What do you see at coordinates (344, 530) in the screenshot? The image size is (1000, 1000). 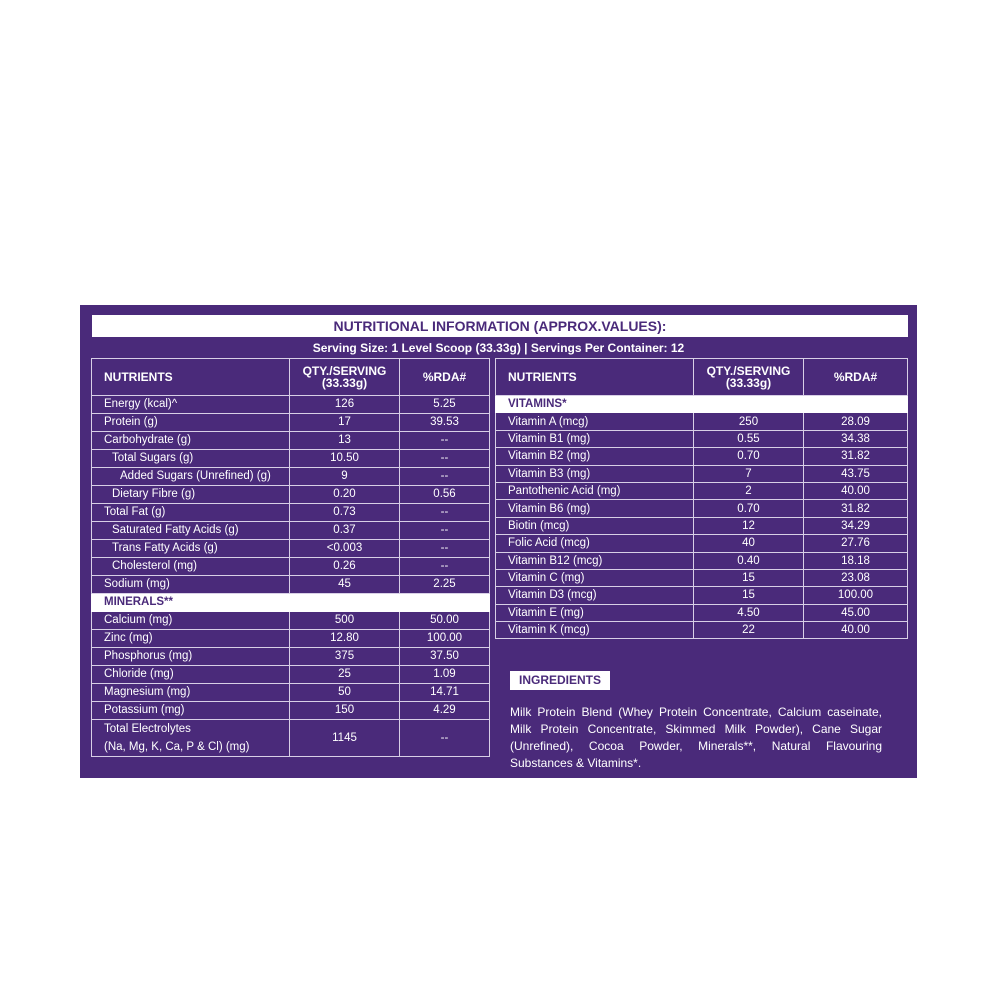 I see `nutrient-qty: 0.37` at bounding box center [344, 530].